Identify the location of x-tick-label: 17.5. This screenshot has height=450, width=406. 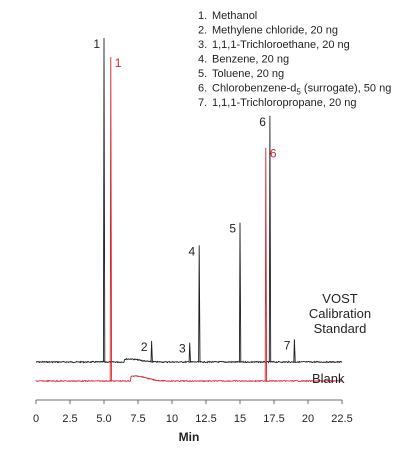
(273, 419).